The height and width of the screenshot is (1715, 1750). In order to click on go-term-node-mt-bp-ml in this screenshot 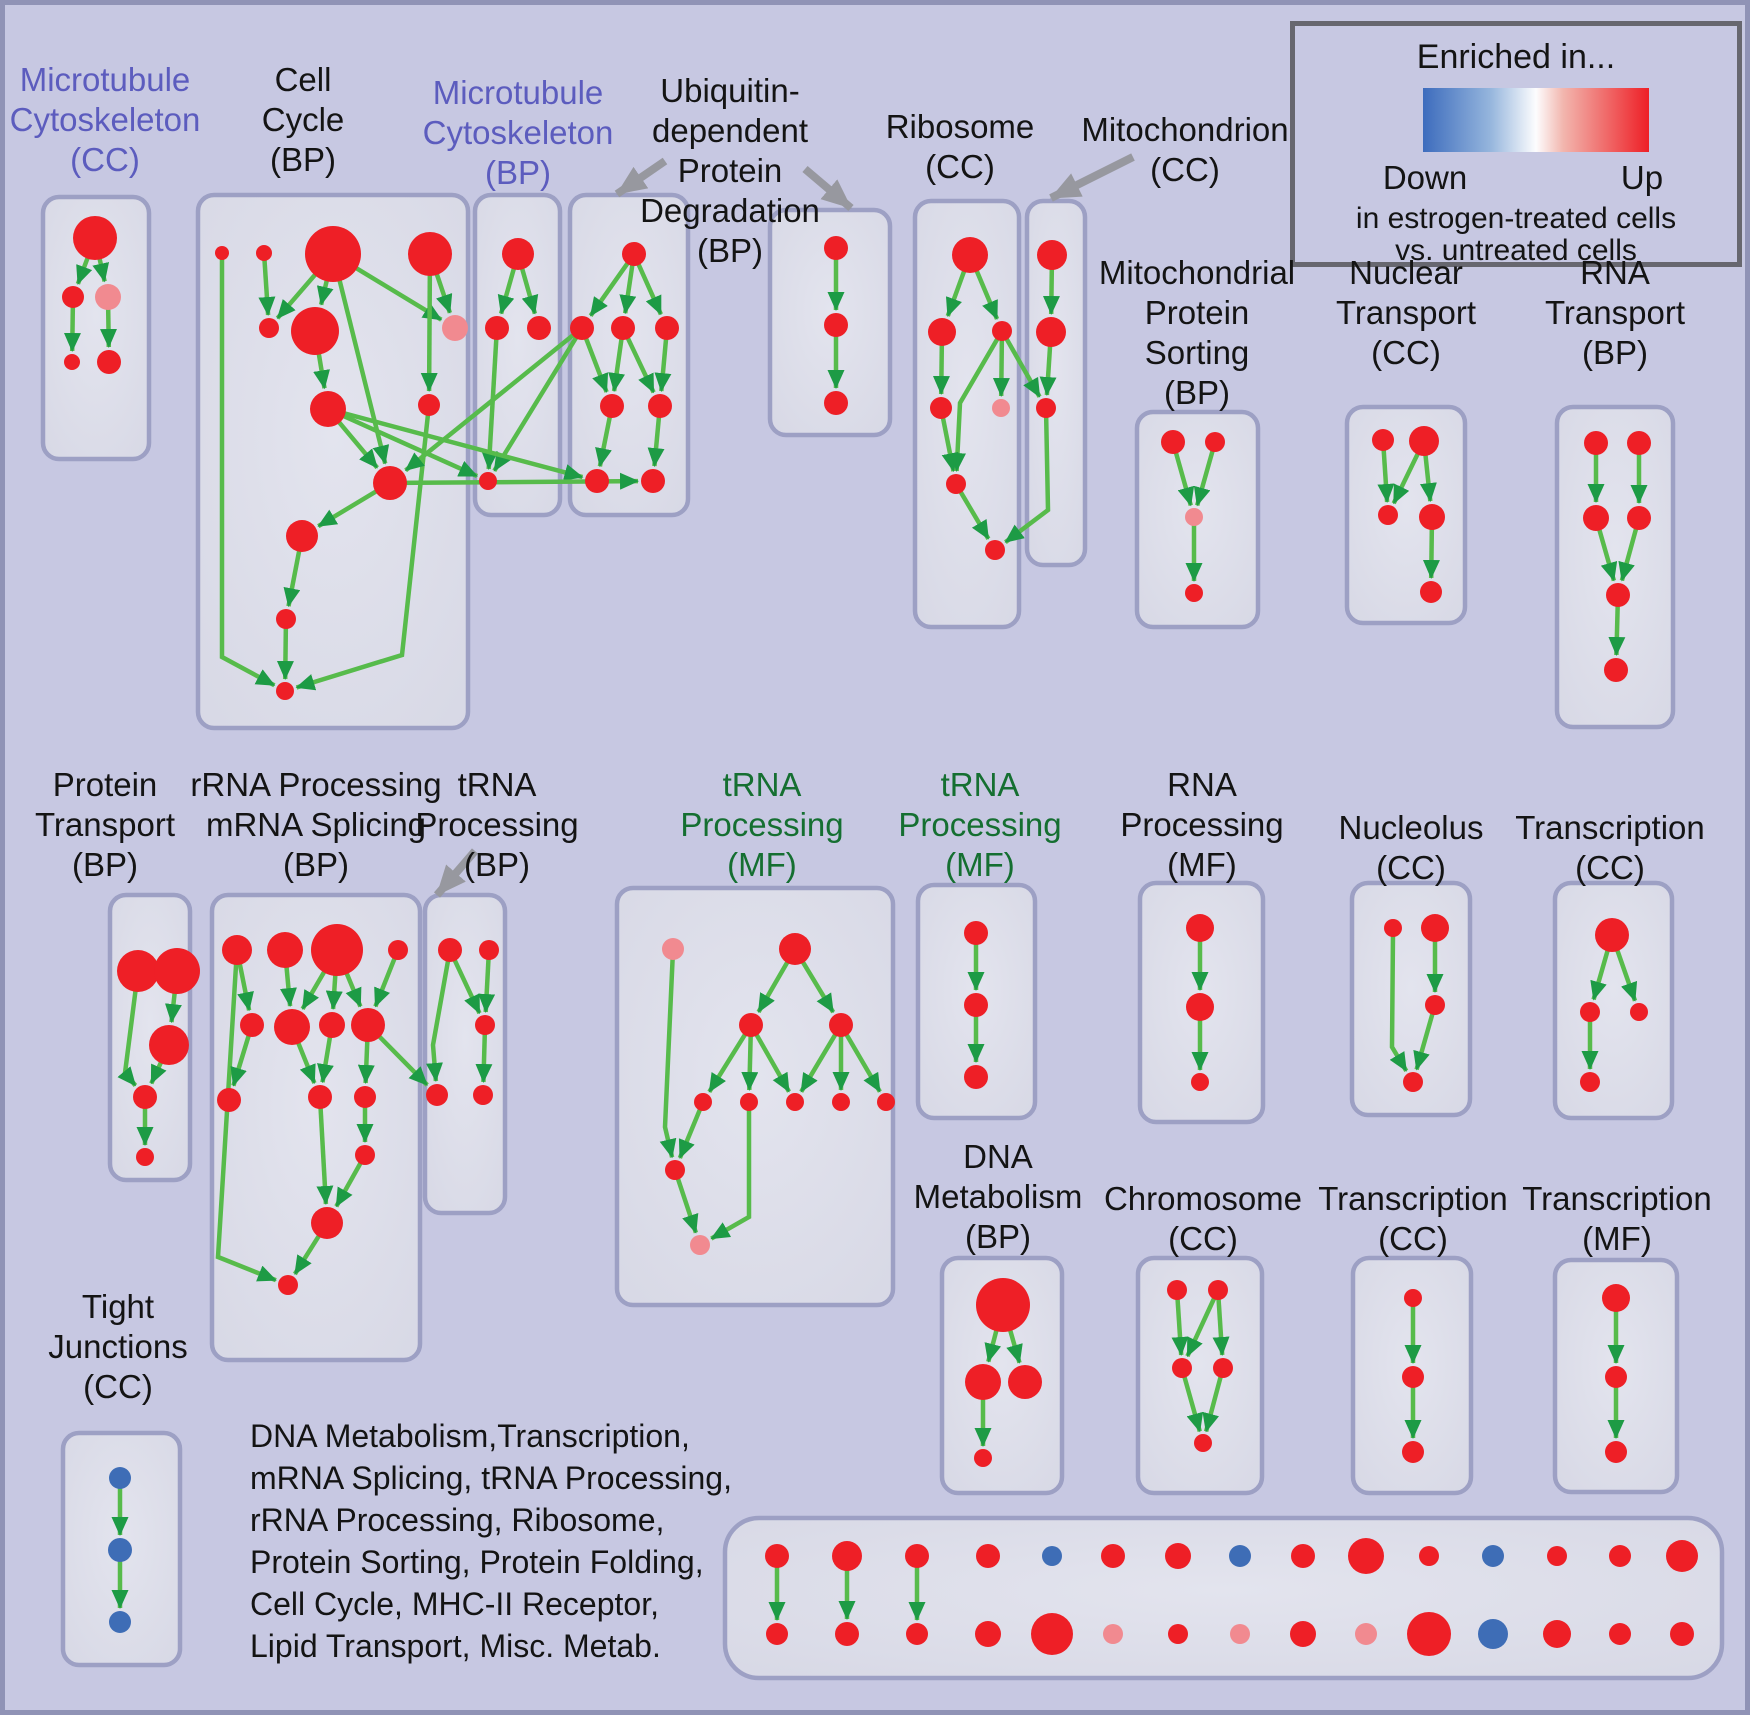, I will do `click(497, 328)`.